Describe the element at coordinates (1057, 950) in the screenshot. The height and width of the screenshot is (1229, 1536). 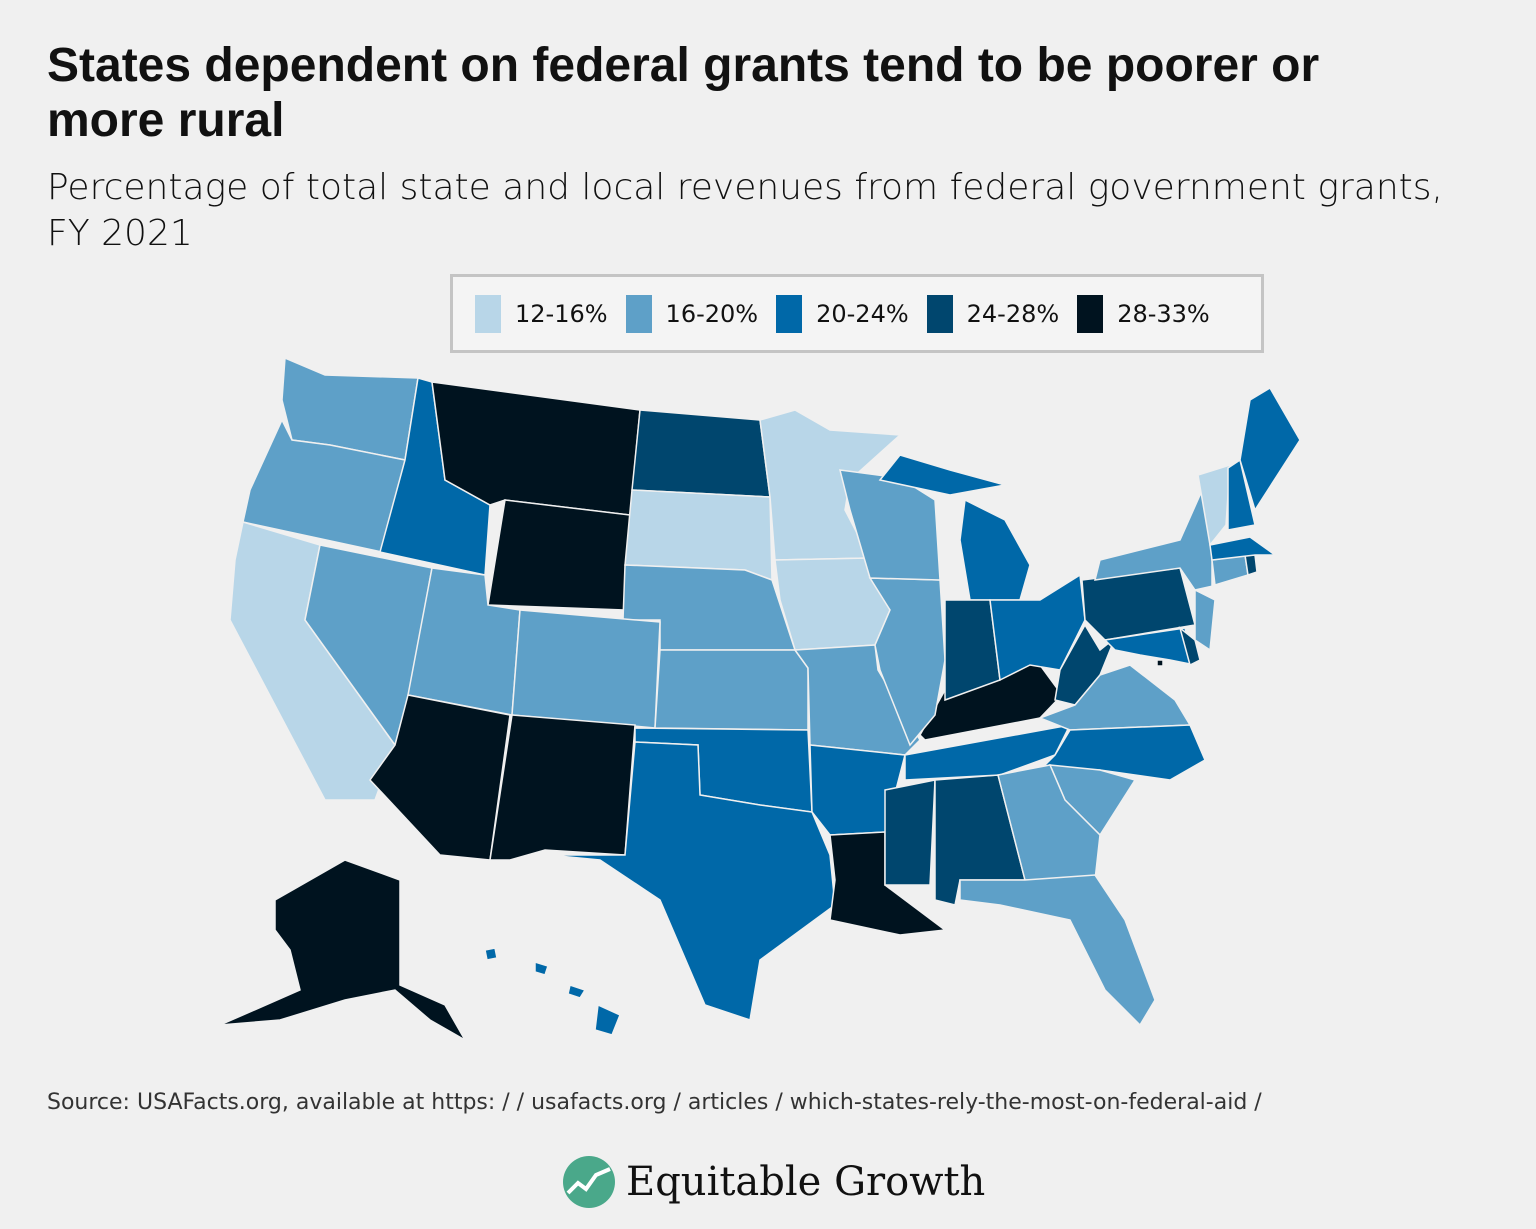
I see `state-fl` at that location.